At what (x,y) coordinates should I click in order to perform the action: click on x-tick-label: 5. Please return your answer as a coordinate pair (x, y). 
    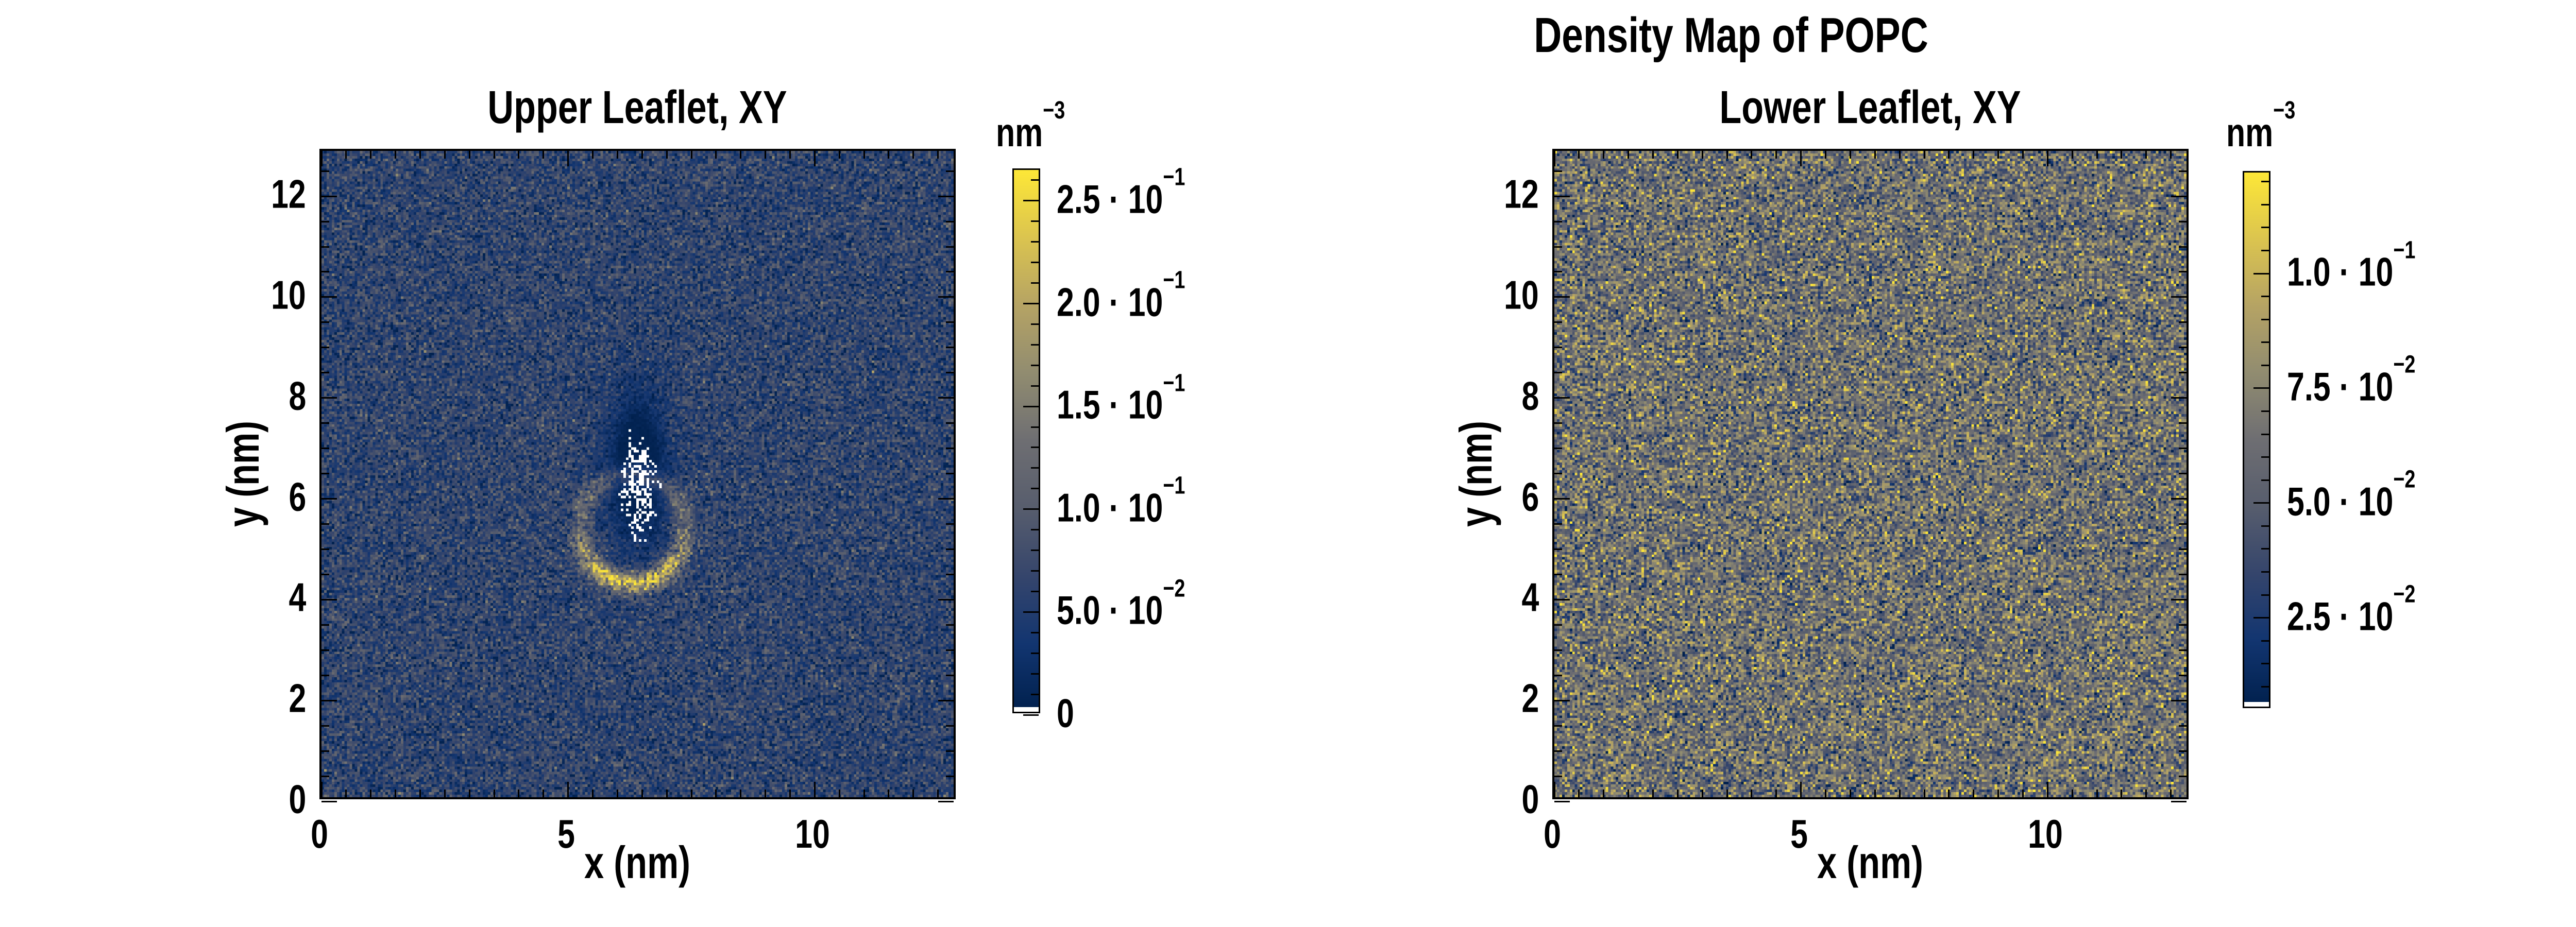
    Looking at the image, I should click on (1799, 833).